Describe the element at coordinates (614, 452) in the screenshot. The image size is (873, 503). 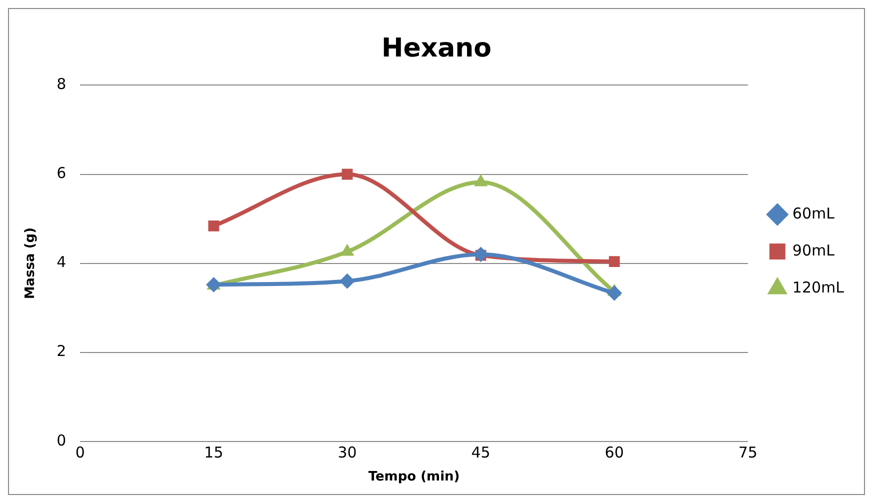
I see `x-tick-label: 60` at that location.